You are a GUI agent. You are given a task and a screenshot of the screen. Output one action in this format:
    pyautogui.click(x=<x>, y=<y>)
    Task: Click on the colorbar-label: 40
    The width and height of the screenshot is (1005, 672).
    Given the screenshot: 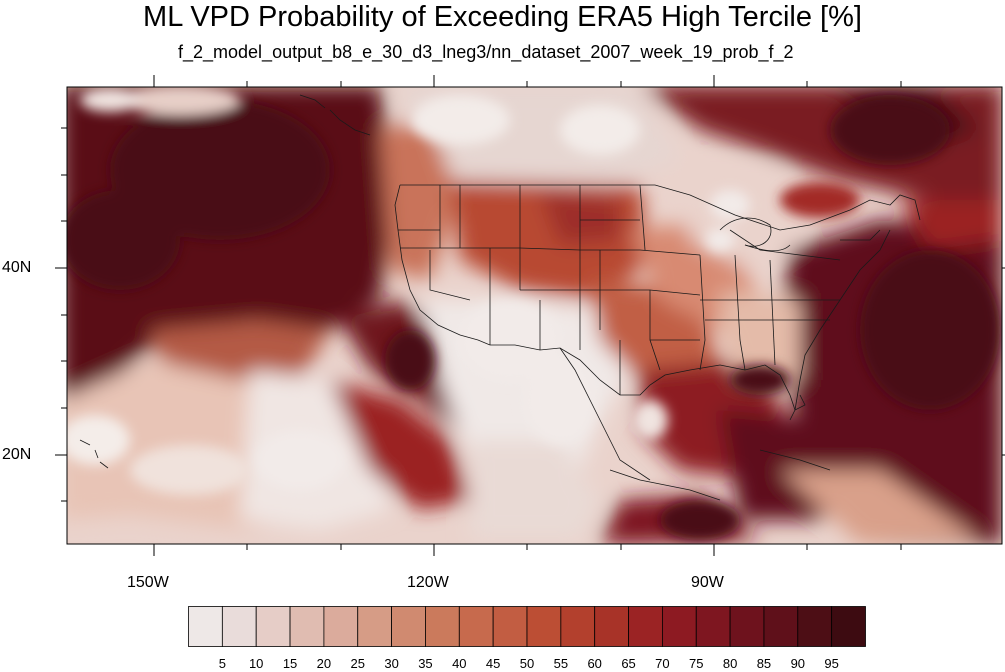 What is the action you would take?
    pyautogui.click(x=459, y=663)
    